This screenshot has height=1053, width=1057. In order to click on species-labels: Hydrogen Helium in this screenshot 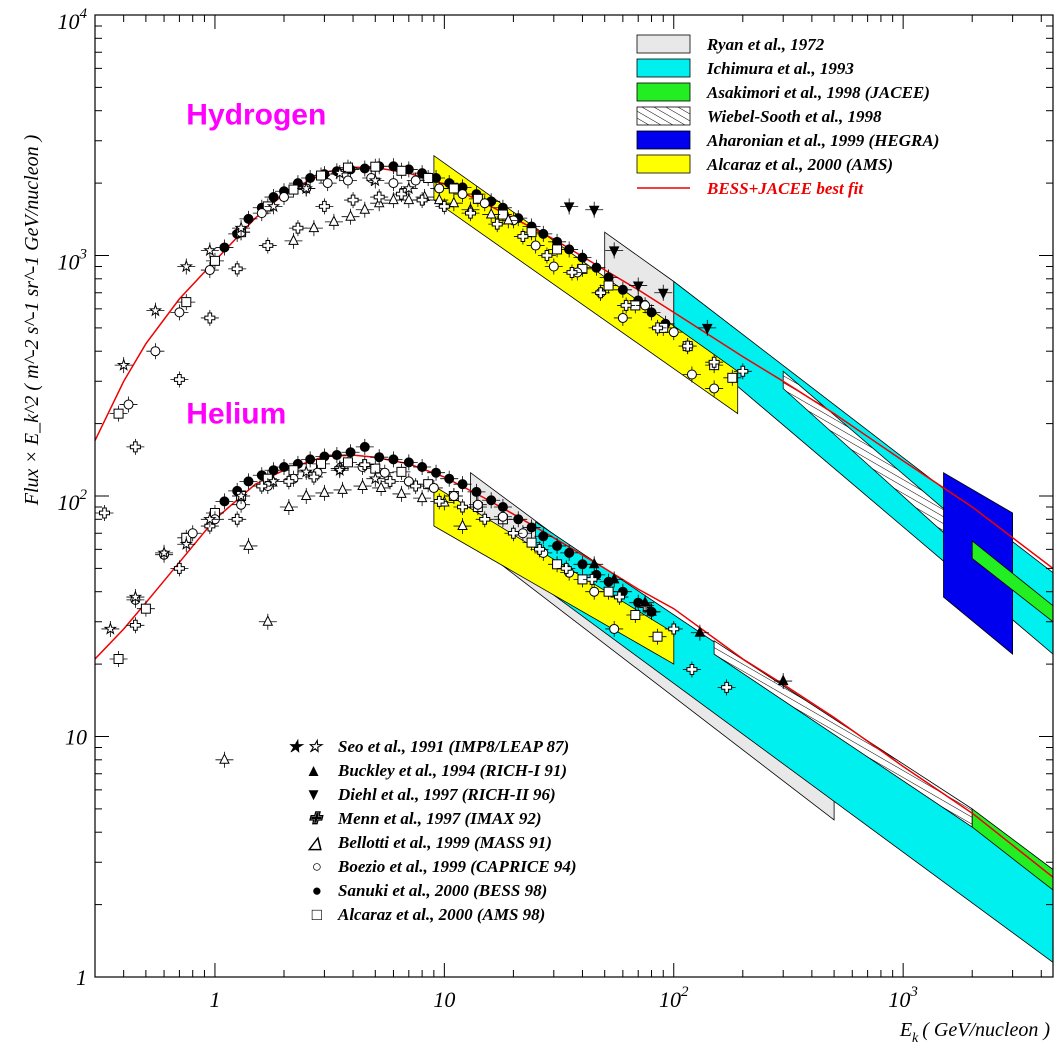, I will do `click(256, 265)`.